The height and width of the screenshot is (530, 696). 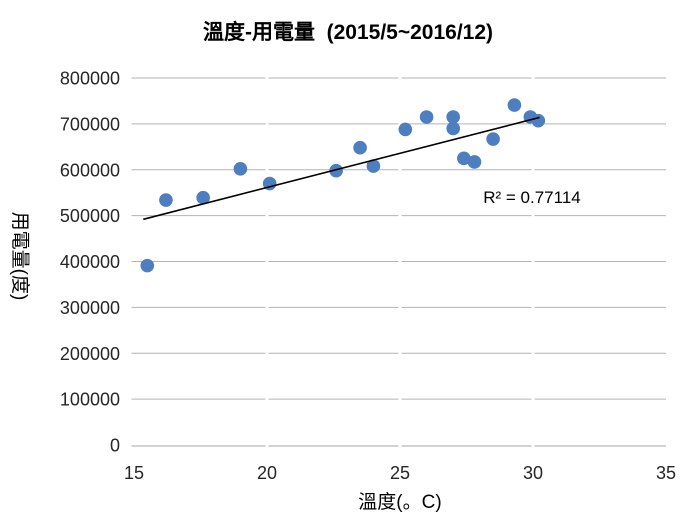 What do you see at coordinates (267, 473) in the screenshot?
I see `x-tick-label: 20` at bounding box center [267, 473].